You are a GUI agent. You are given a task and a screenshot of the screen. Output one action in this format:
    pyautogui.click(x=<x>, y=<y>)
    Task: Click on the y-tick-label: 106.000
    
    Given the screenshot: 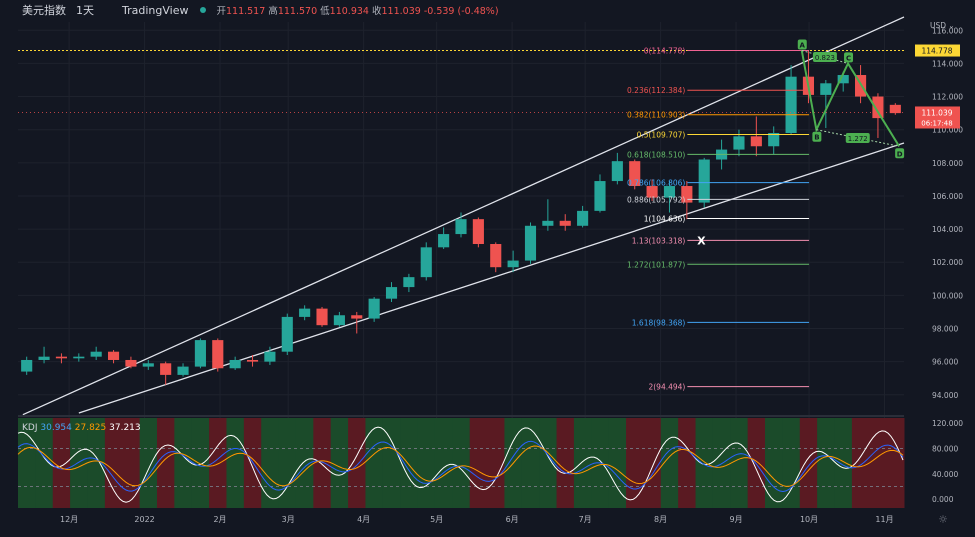 What is the action you would take?
    pyautogui.click(x=947, y=196)
    